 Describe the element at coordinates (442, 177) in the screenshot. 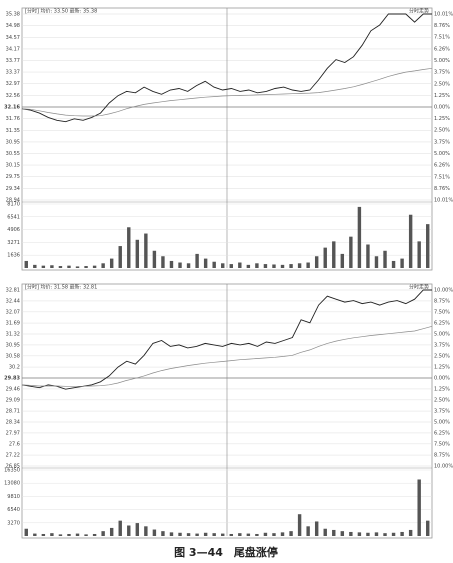

I see `y2-tick-label: 7.51%` at that location.